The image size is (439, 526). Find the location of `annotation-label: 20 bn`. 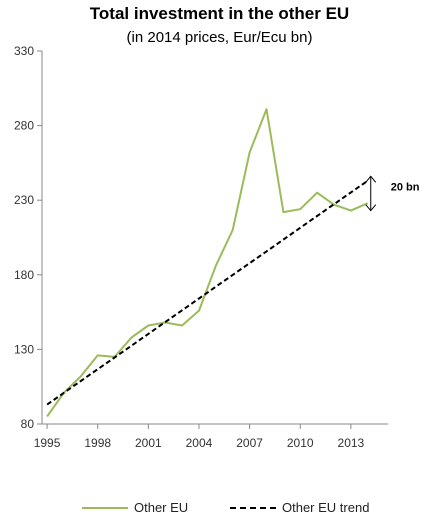

annotation-label: 20 bn is located at coordinates (405, 187).